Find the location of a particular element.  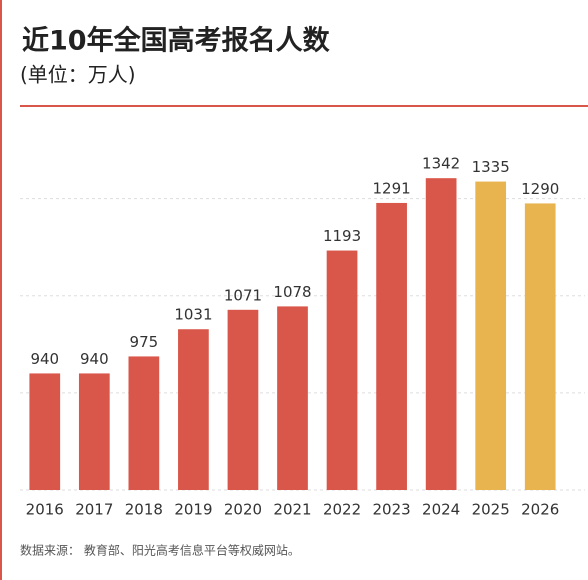

x-tick-label: 2023 is located at coordinates (391, 510).